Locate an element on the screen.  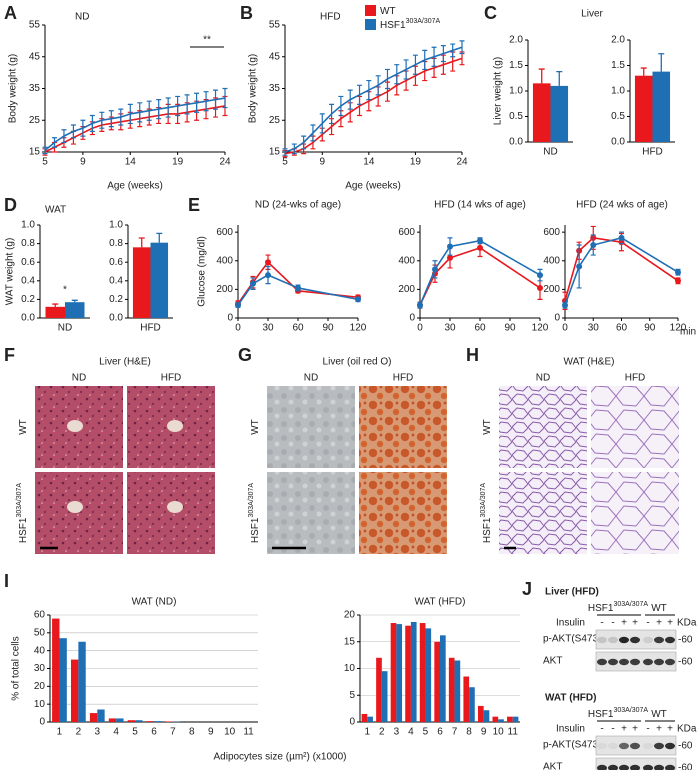
annotation: ** is located at coordinates (207, 40).